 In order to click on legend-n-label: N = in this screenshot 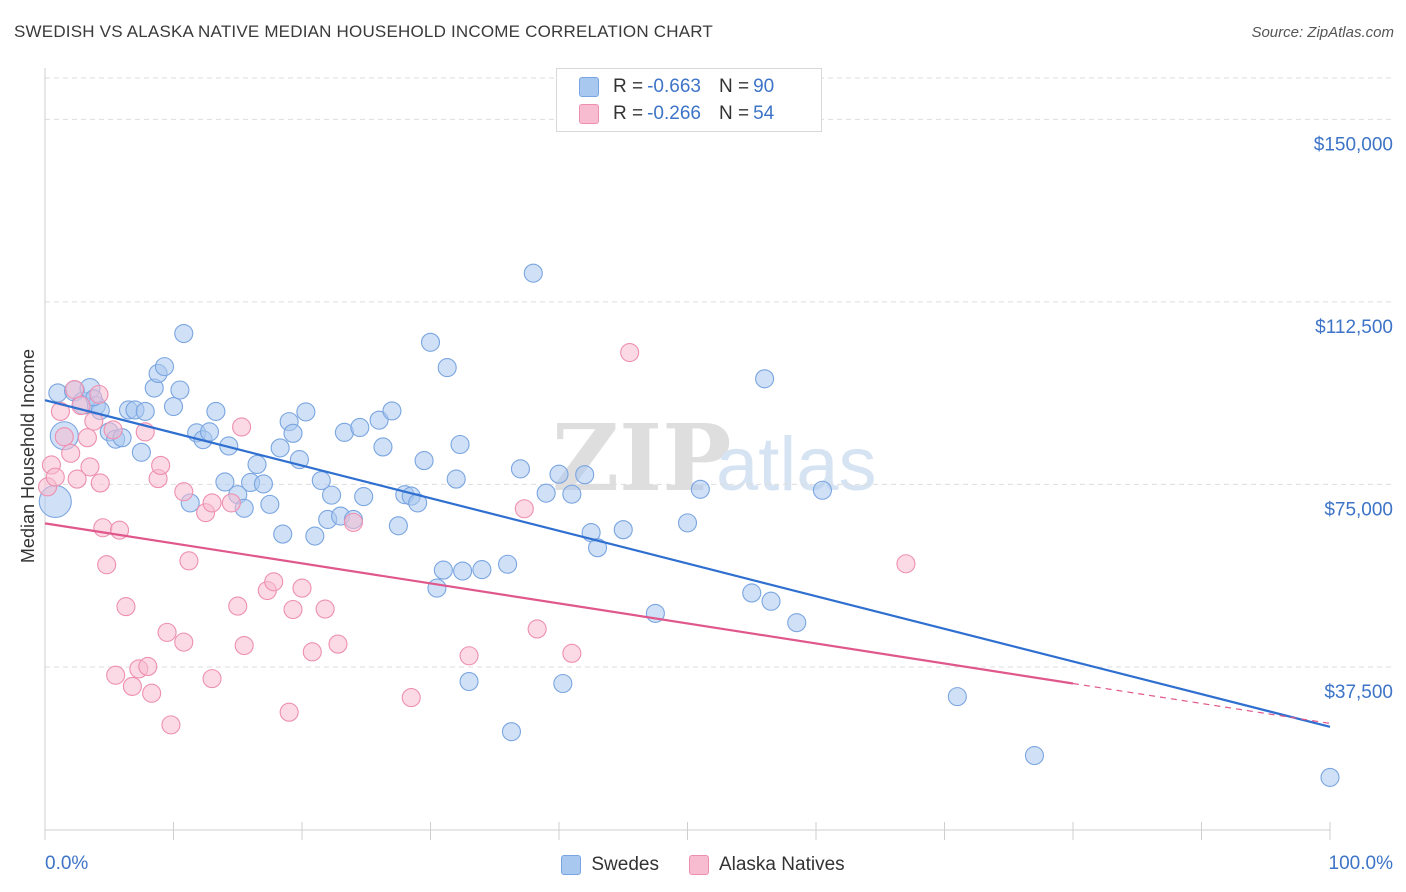, I will do `click(734, 86)`.